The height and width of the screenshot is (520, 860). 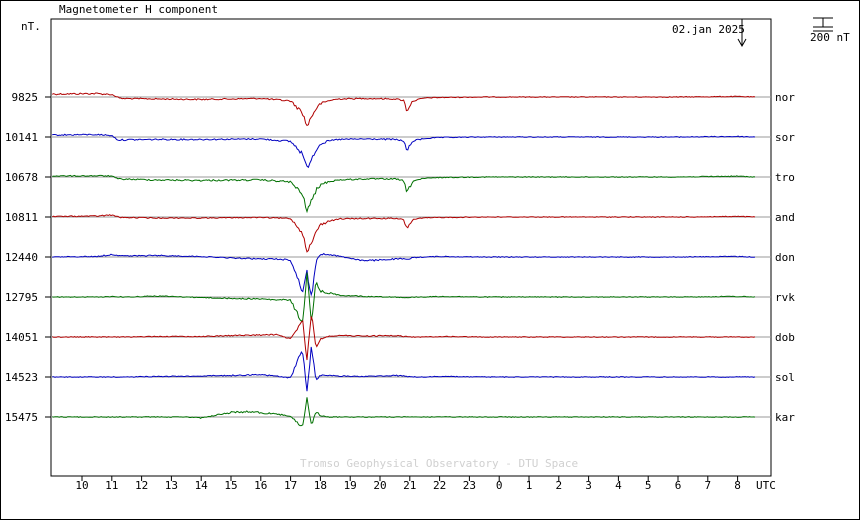 What do you see at coordinates (21, 417) in the screenshot?
I see `baseline-value-kar: 15475` at bounding box center [21, 417].